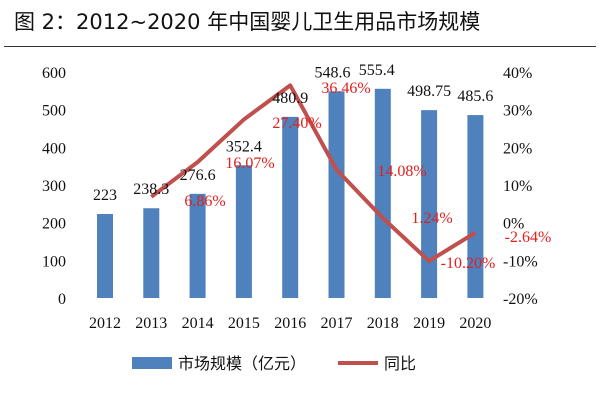 This screenshot has width=600, height=400. Describe the element at coordinates (429, 323) in the screenshot. I see `x-axis-tick: 2019` at that location.